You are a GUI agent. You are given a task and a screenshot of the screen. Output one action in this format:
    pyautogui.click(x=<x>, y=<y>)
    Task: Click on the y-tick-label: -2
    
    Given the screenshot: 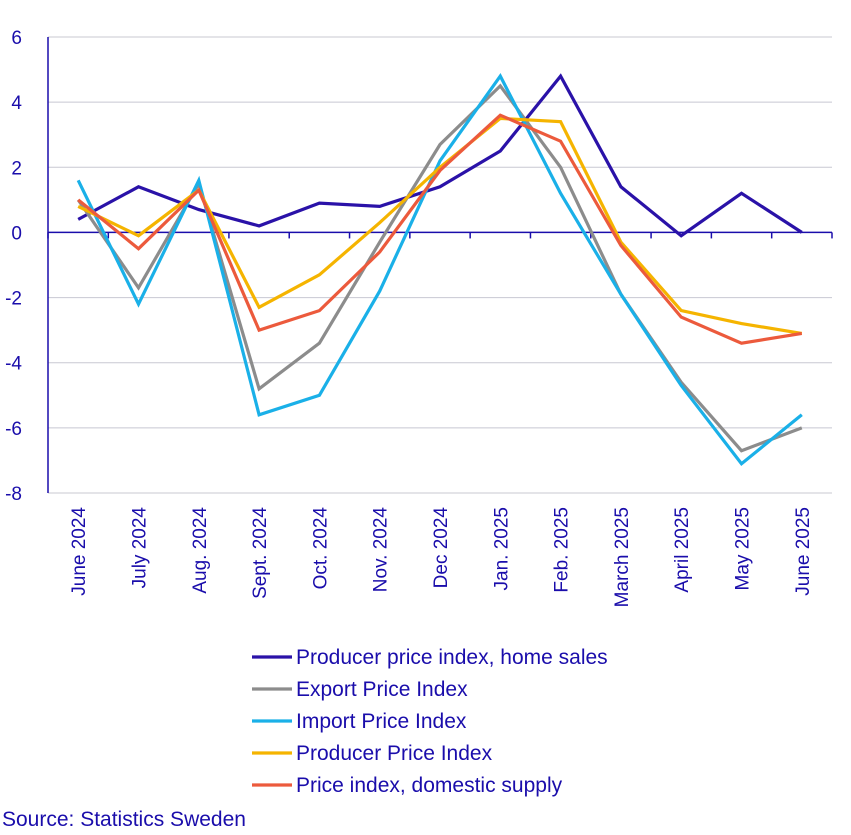 What is the action you would take?
    pyautogui.click(x=13, y=299)
    